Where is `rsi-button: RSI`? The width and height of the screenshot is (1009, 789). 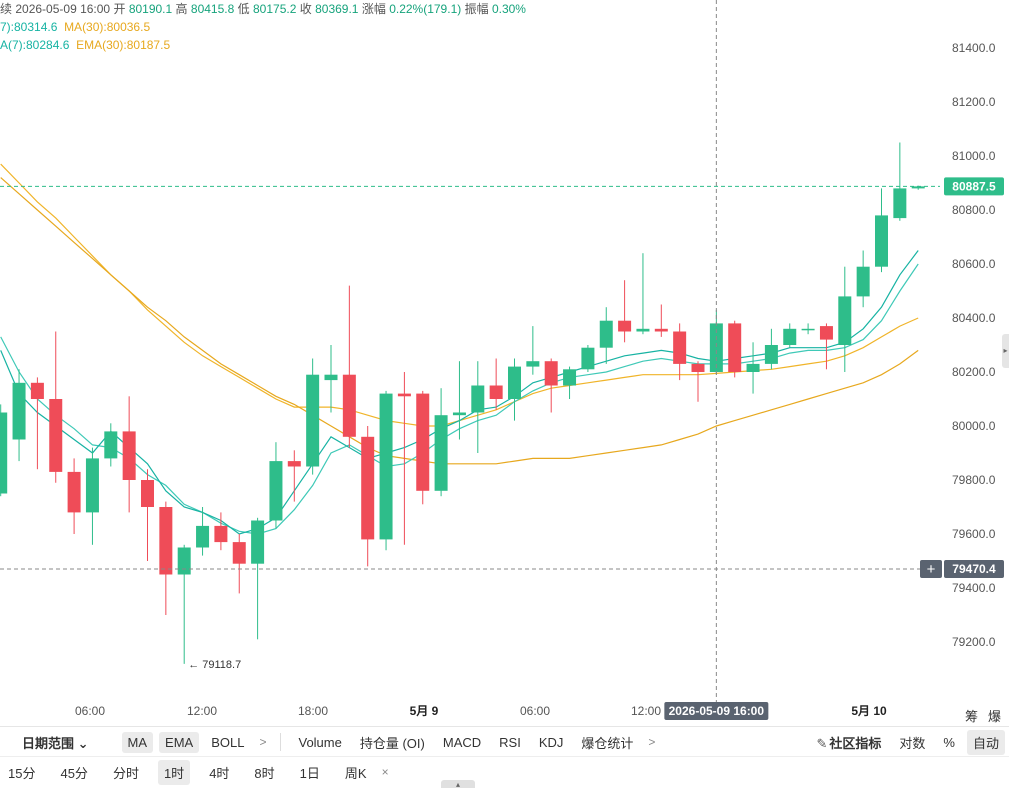
rsi-button: RSI is located at coordinates (510, 742).